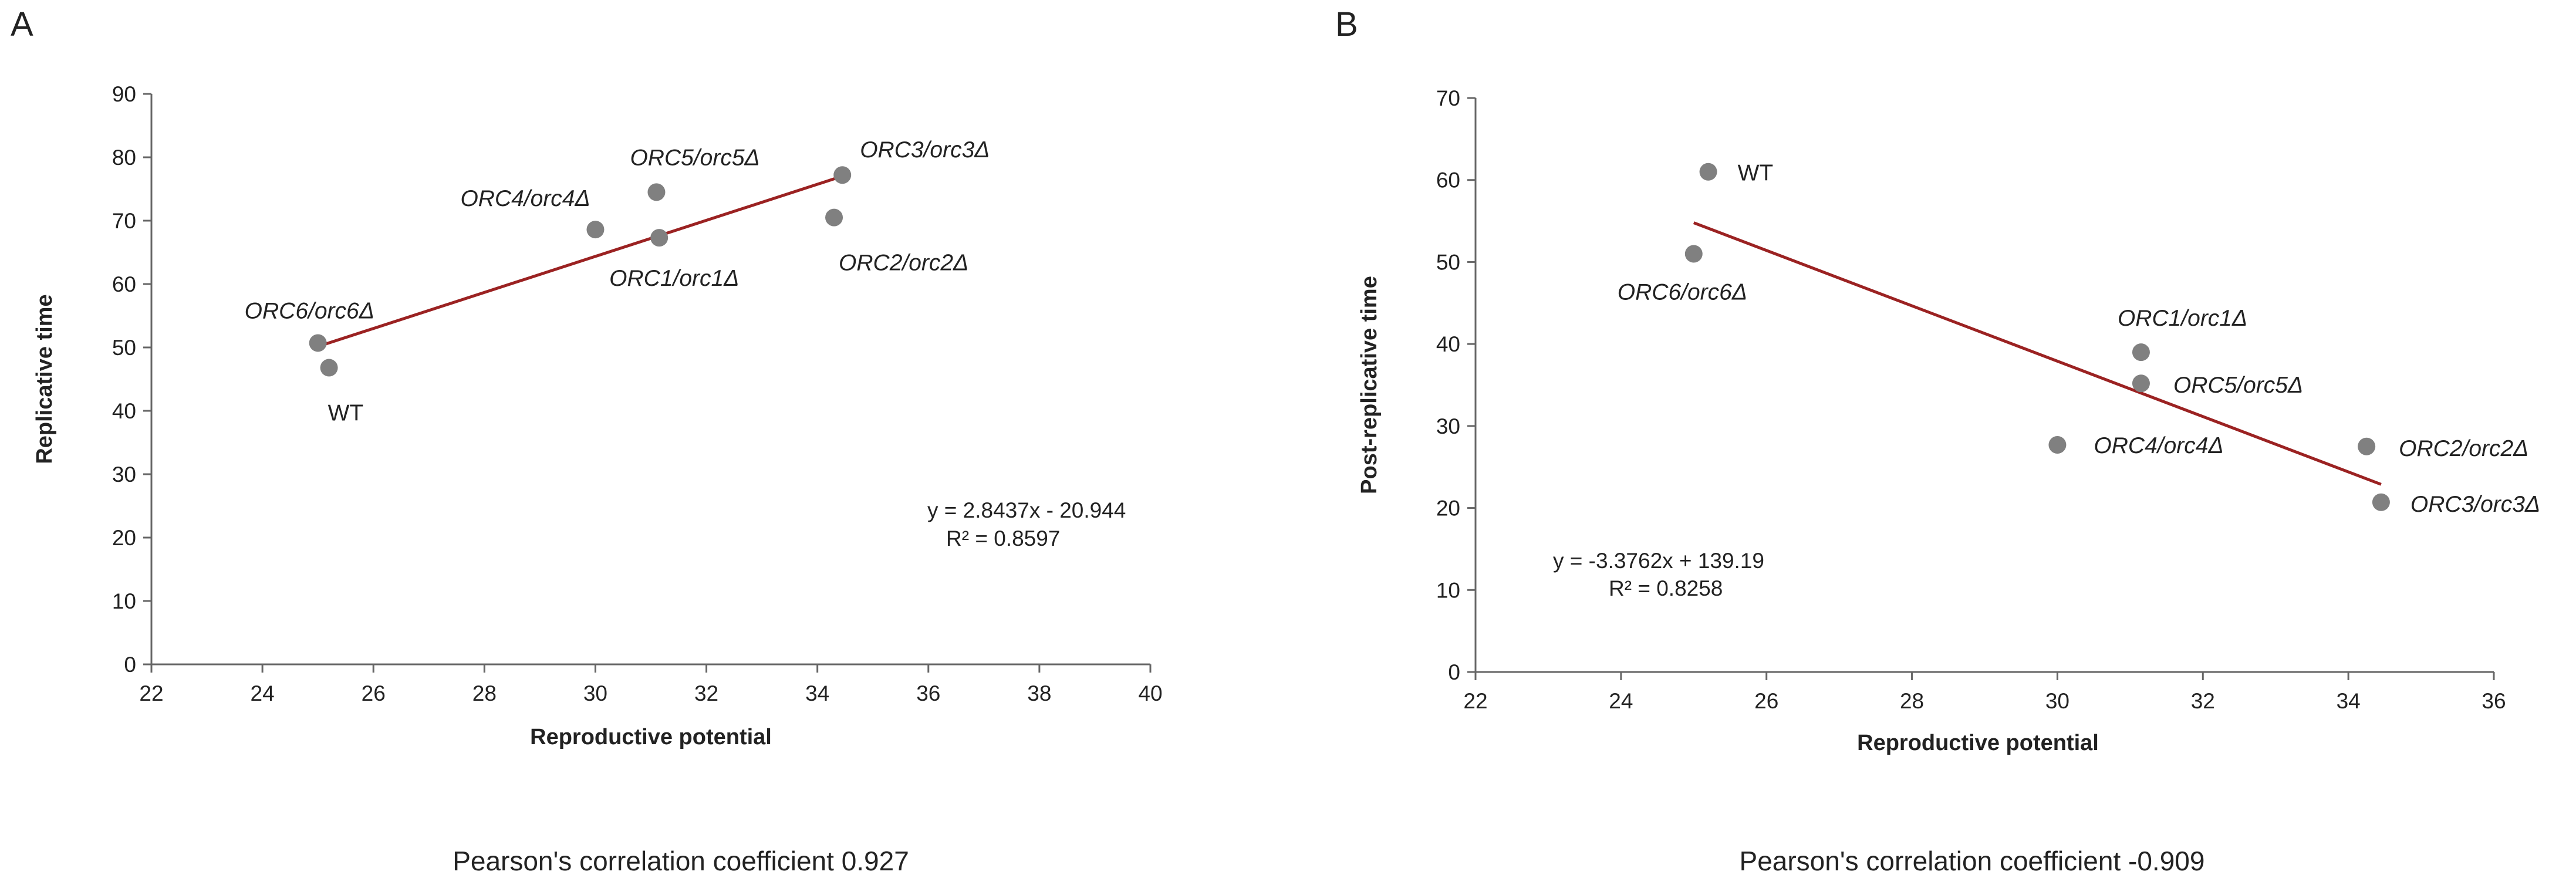 The width and height of the screenshot is (2576, 895). Describe the element at coordinates (1454, 672) in the screenshot. I see `chart-b-y-tick-label: 0` at that location.